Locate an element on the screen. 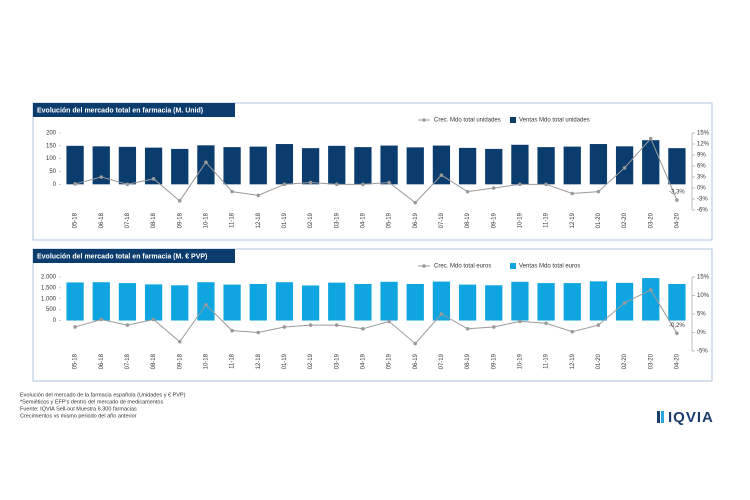 The width and height of the screenshot is (750, 500). legend-label: Crec. Mdo total unidades is located at coordinates (467, 121).